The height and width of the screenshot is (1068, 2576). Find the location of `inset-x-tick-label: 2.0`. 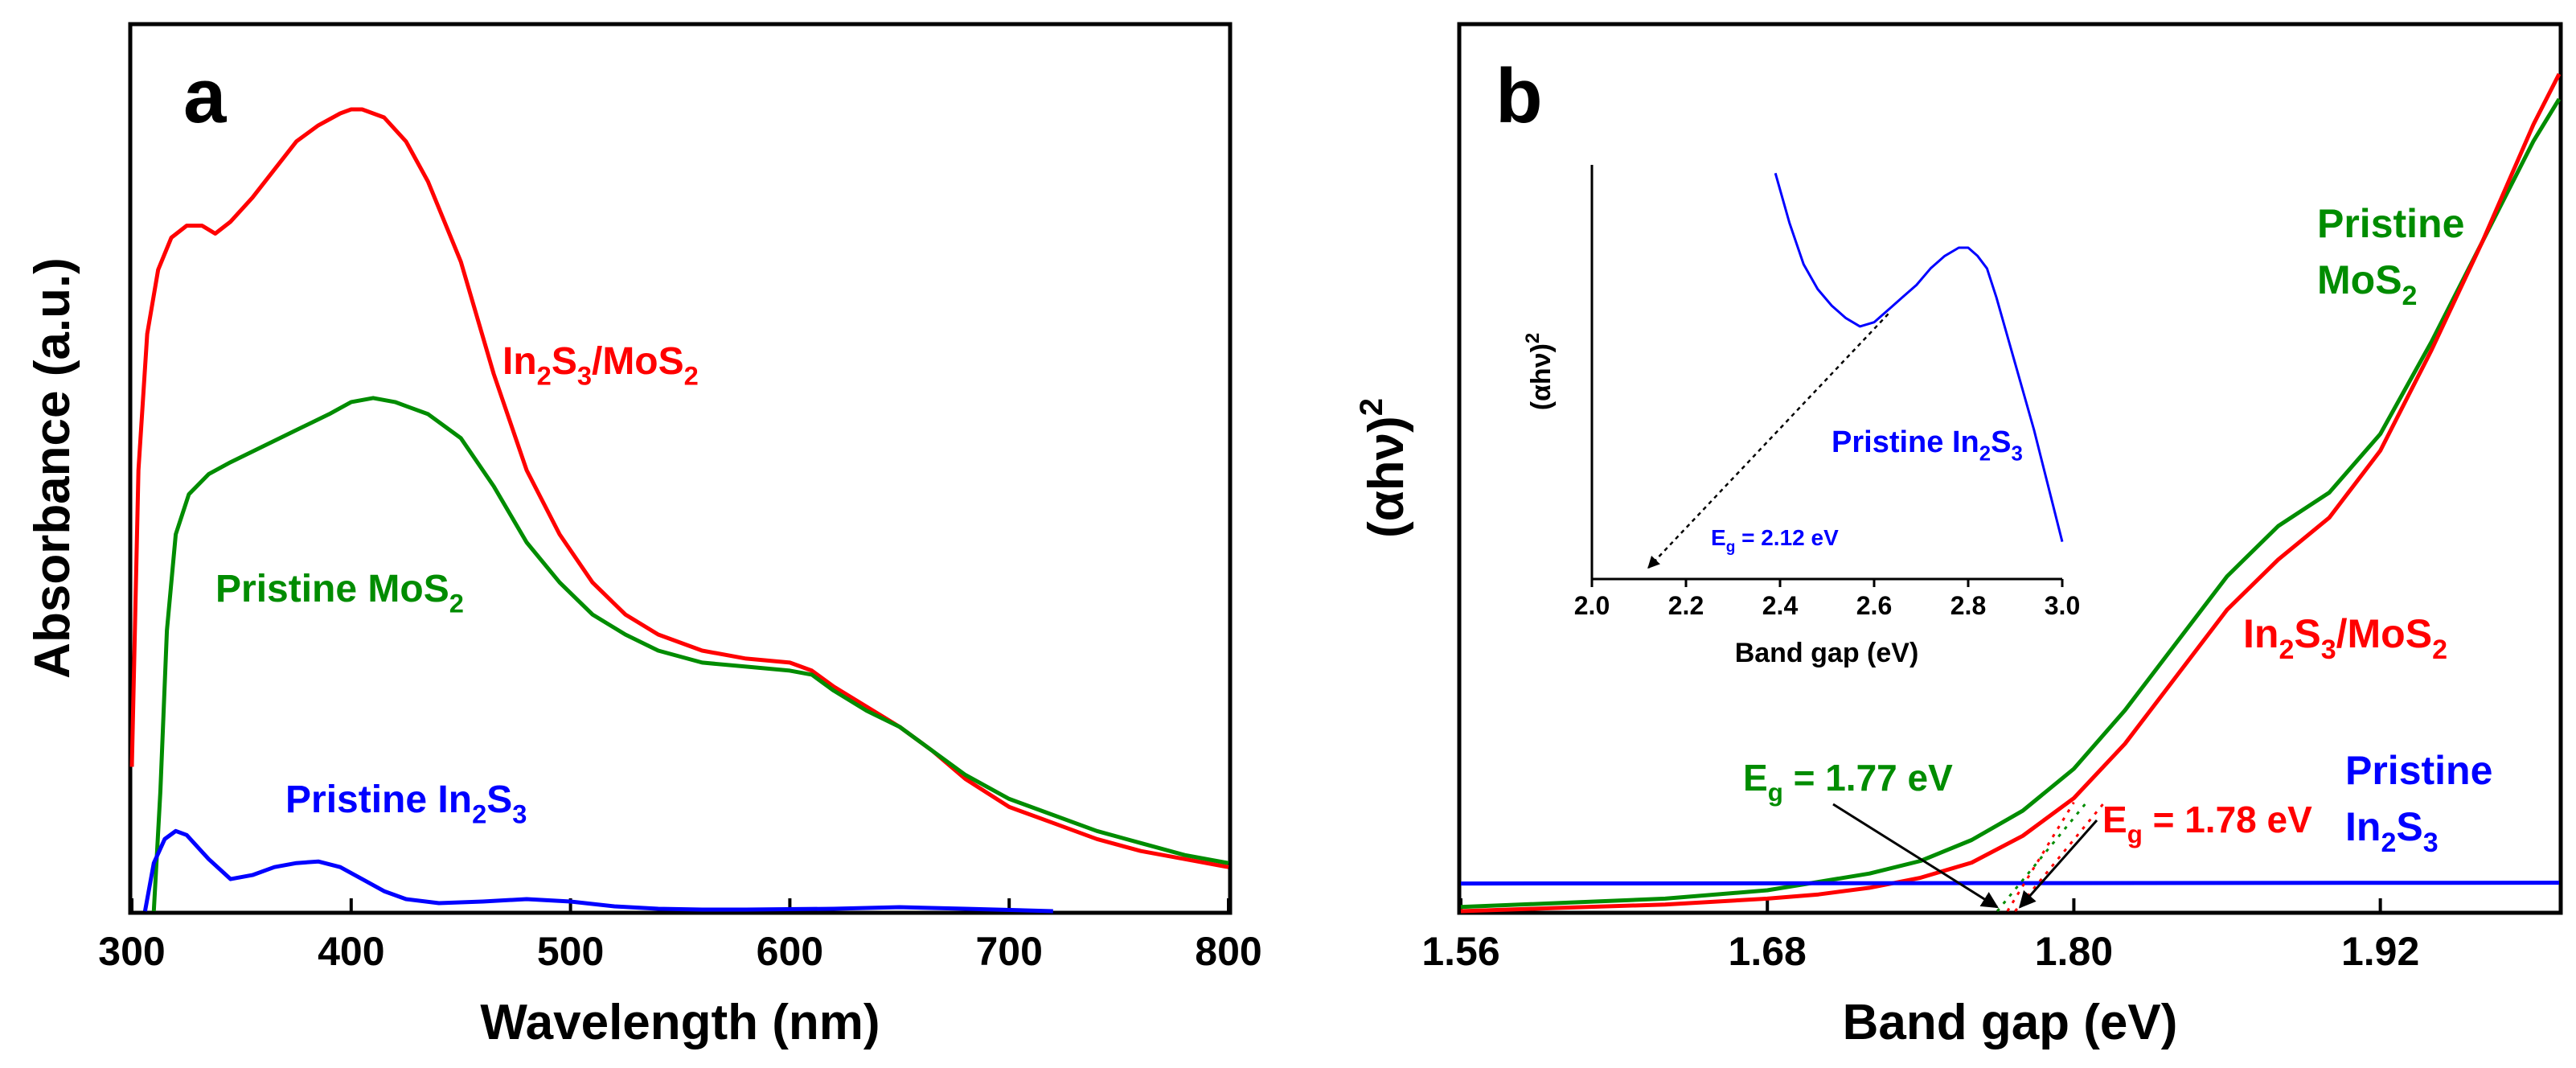

inset-x-tick-label: 2.0 is located at coordinates (1592, 605).